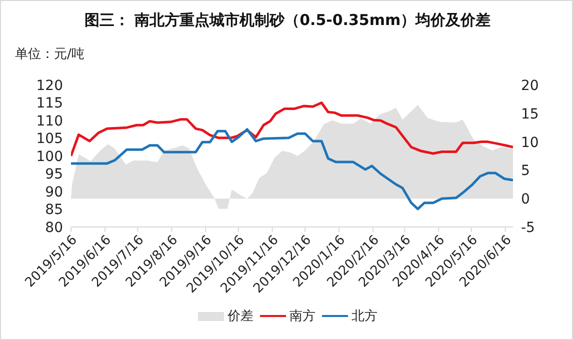 The height and width of the screenshot is (340, 573). I want to click on y2-tick-label: 10, so click(530, 142).